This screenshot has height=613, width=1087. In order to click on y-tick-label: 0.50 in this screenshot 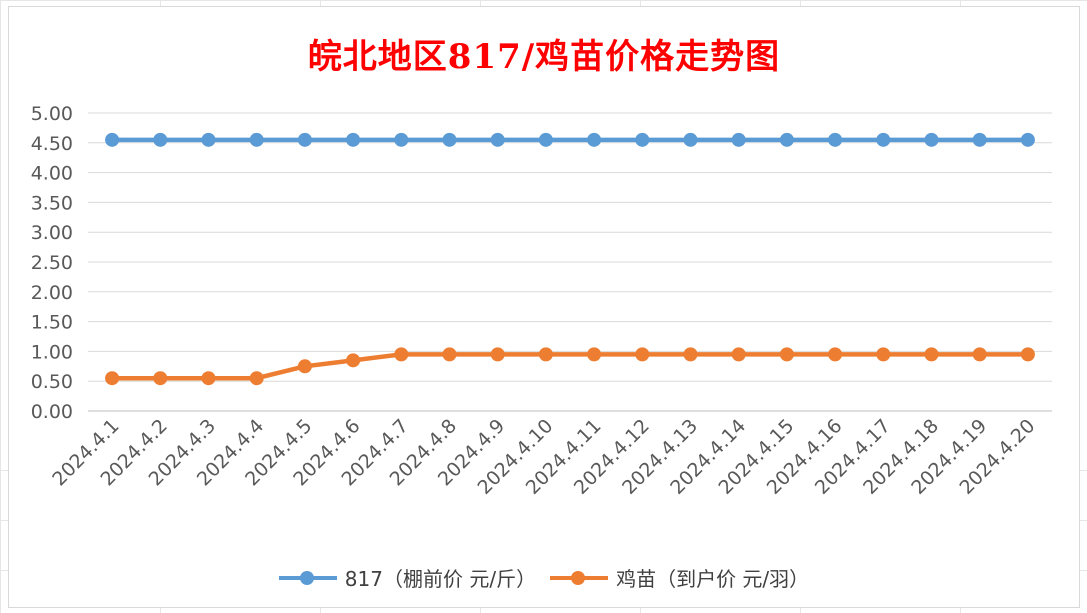, I will do `click(52, 382)`.